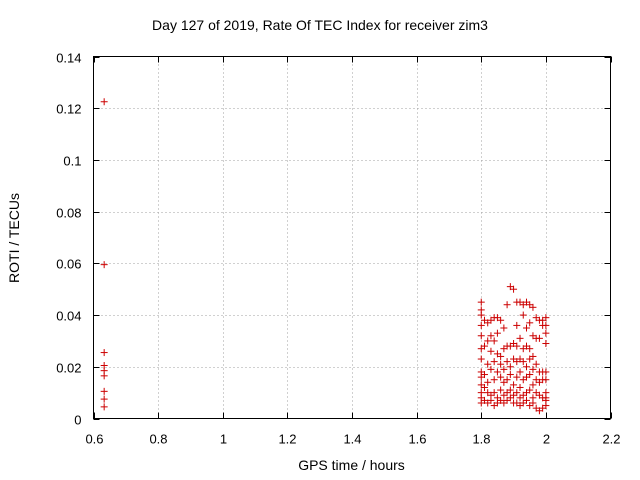 Image resolution: width=640 pixels, height=480 pixels. I want to click on x-tick-label: 1.8, so click(481, 439).